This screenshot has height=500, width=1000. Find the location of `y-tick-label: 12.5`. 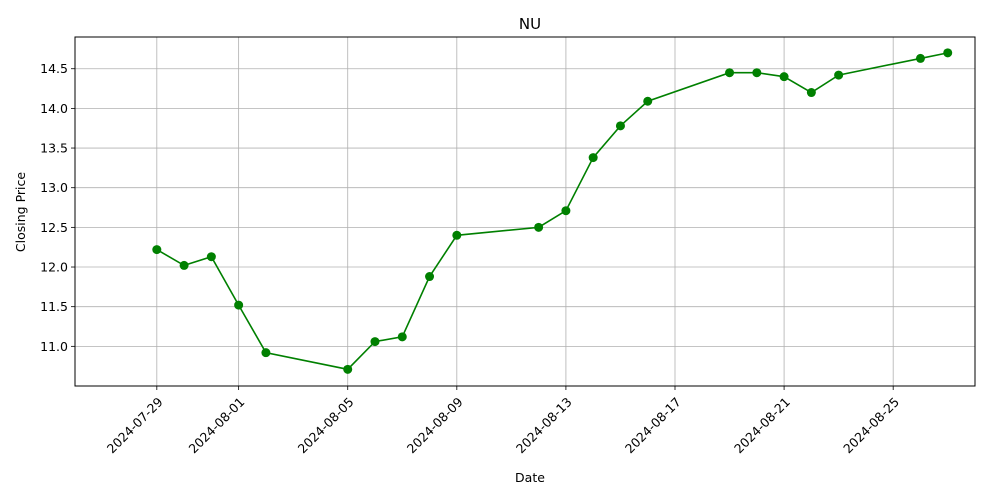

y-tick-label: 12.5 is located at coordinates (54, 227).